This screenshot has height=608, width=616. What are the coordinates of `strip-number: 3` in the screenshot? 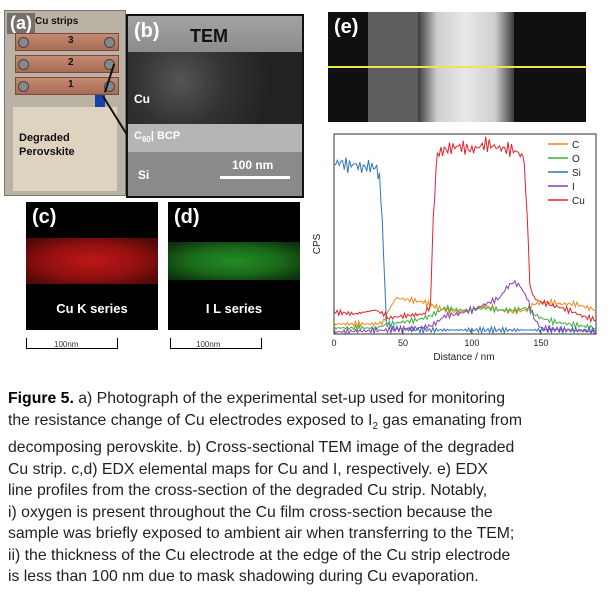 It's located at (71, 40).